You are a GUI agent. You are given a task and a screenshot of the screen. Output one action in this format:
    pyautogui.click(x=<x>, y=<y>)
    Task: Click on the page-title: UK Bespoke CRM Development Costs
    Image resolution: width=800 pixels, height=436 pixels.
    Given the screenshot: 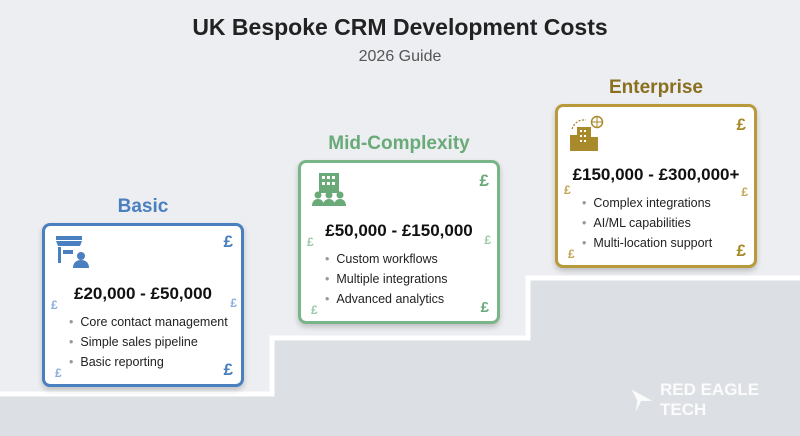 What is the action you would take?
    pyautogui.click(x=400, y=27)
    